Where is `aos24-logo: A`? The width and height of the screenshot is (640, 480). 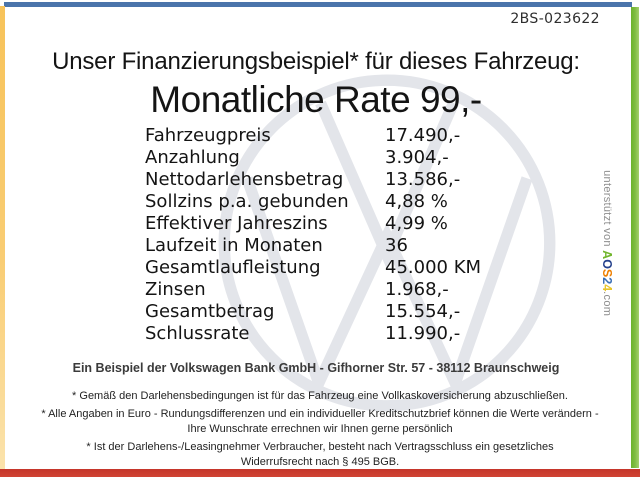 aos24-logo: A is located at coordinates (607, 255).